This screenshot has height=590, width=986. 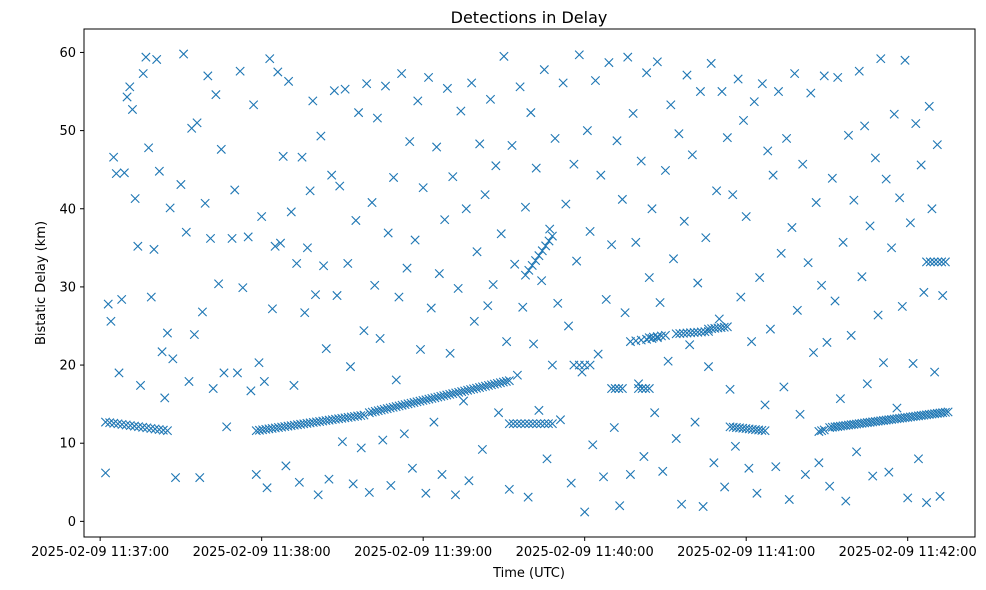 What do you see at coordinates (67, 366) in the screenshot?
I see `y-tick-label: 20` at bounding box center [67, 366].